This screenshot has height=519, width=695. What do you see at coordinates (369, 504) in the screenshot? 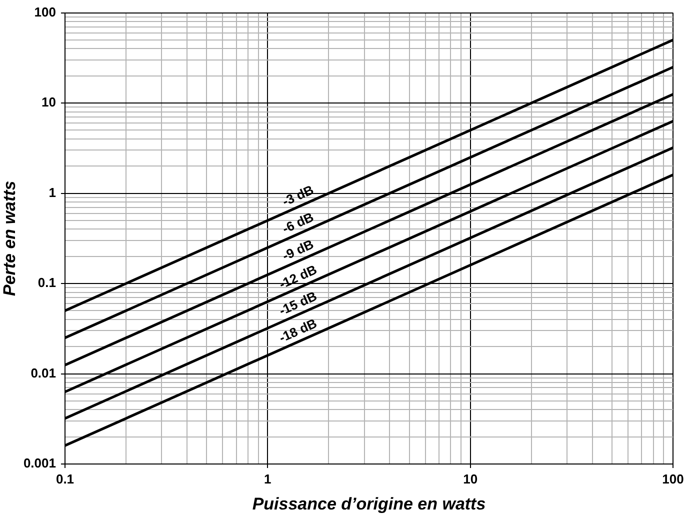
I see `x-axis-title: Puissance d’origine en watts` at bounding box center [369, 504].